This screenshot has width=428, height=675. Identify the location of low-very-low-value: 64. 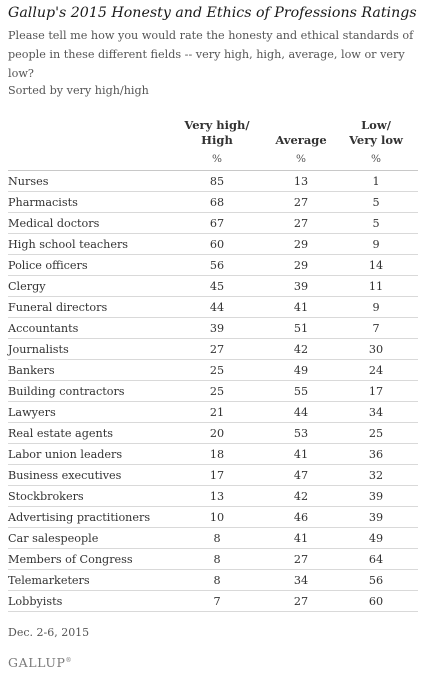
(376, 559).